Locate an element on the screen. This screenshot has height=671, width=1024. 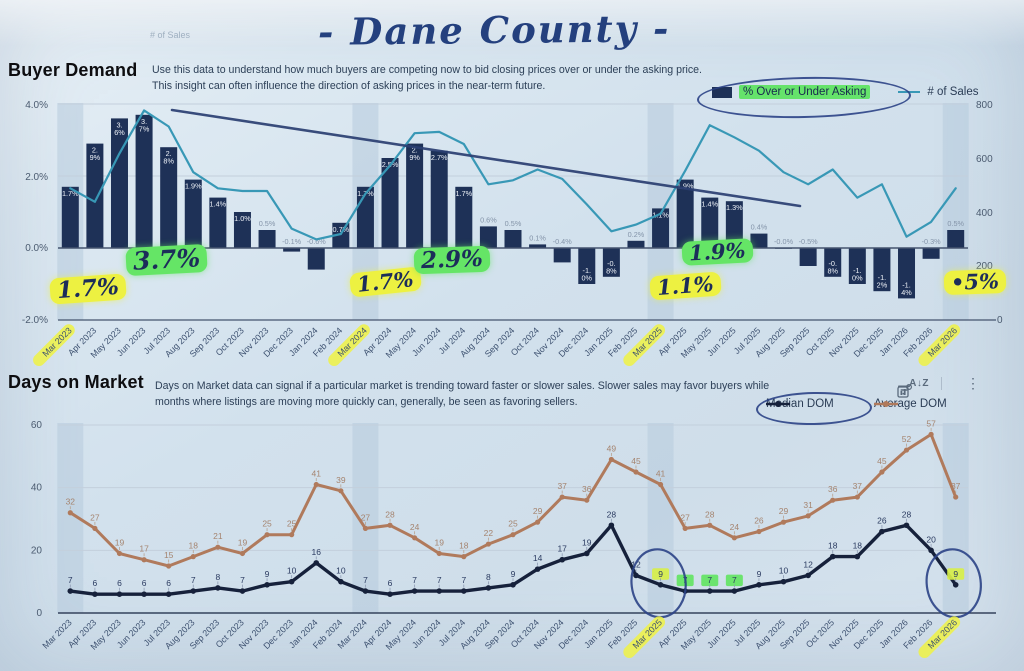
svg-text: 36 is located at coordinates (833, 489).